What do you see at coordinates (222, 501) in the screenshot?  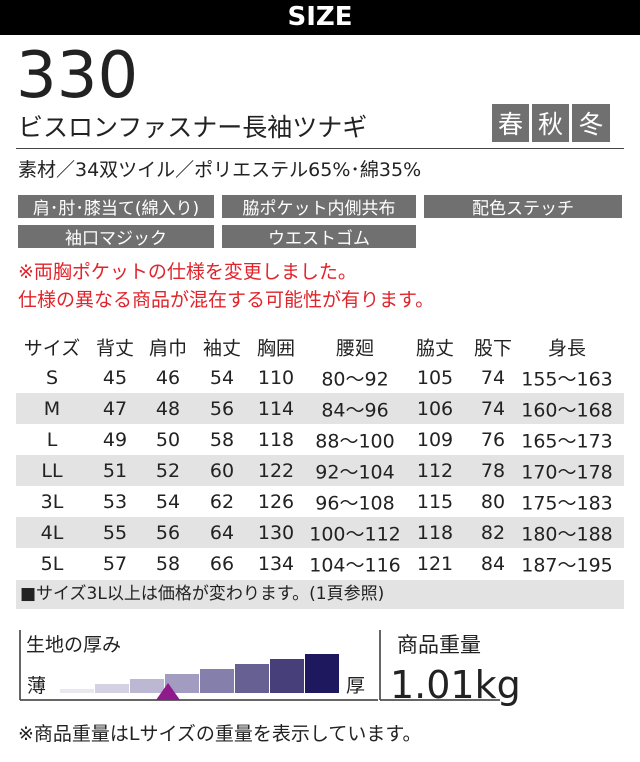 I see `table-cell: 62` at bounding box center [222, 501].